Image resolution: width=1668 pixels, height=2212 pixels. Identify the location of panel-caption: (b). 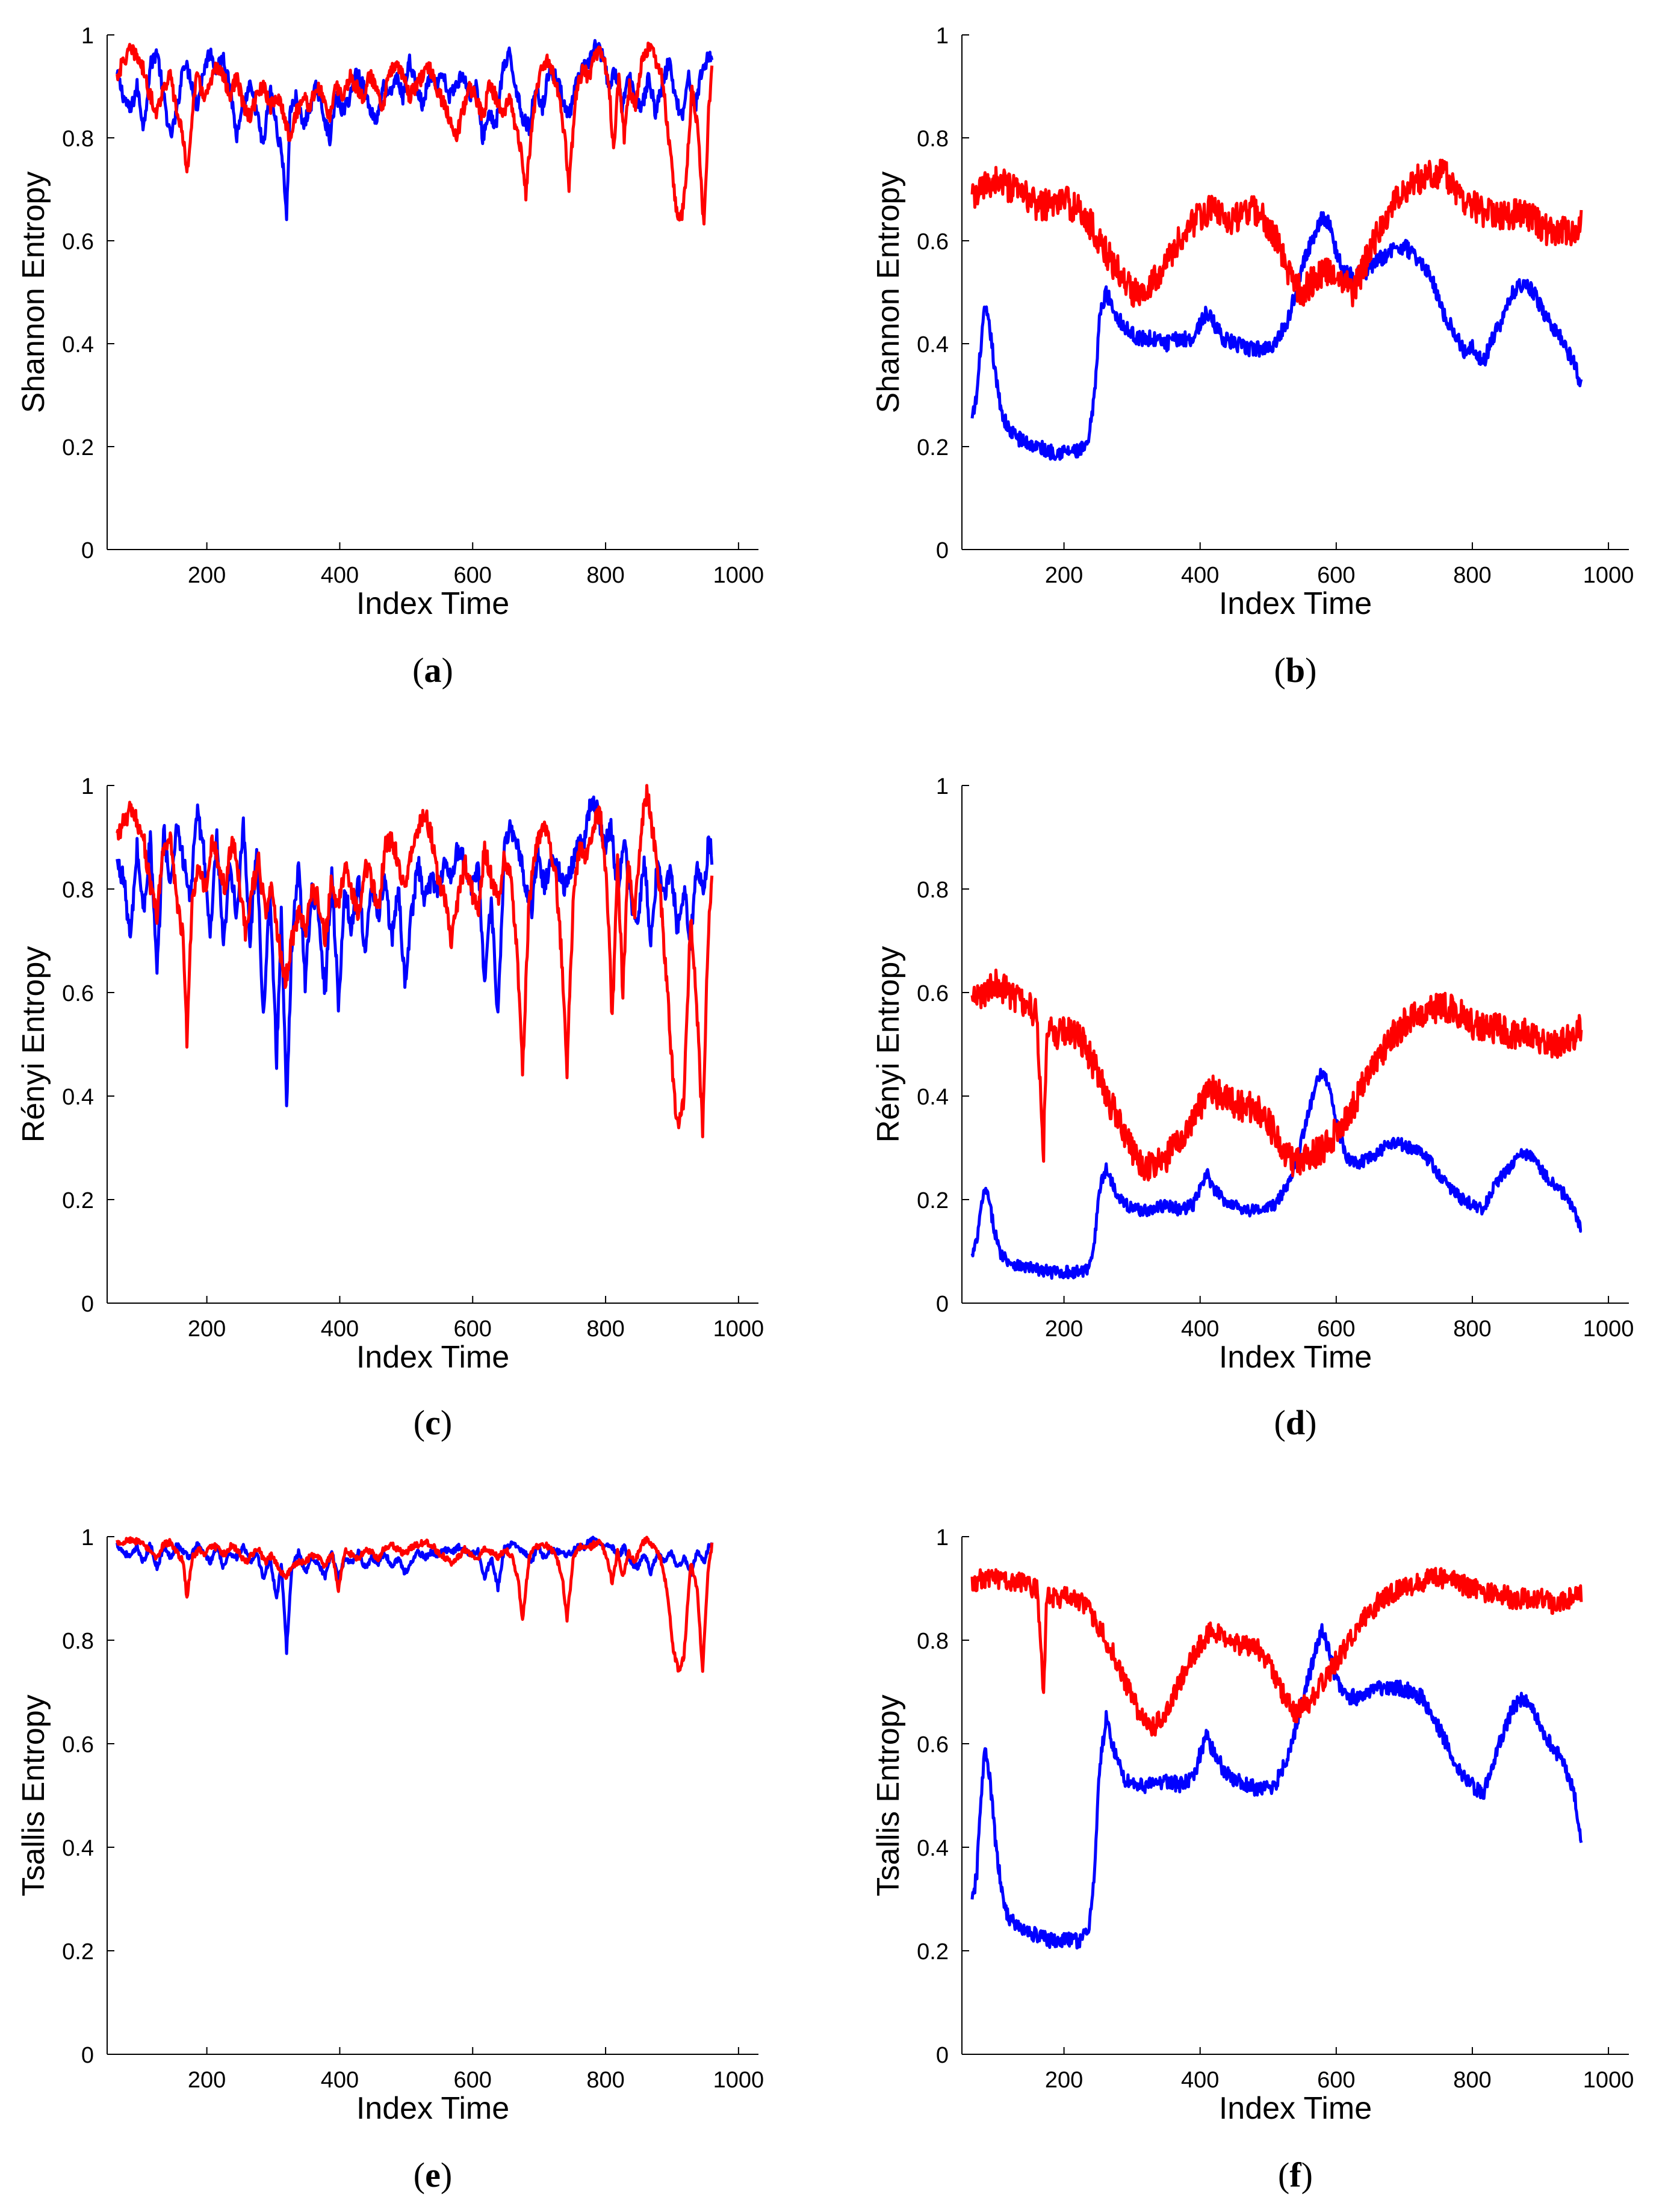
(1295, 671).